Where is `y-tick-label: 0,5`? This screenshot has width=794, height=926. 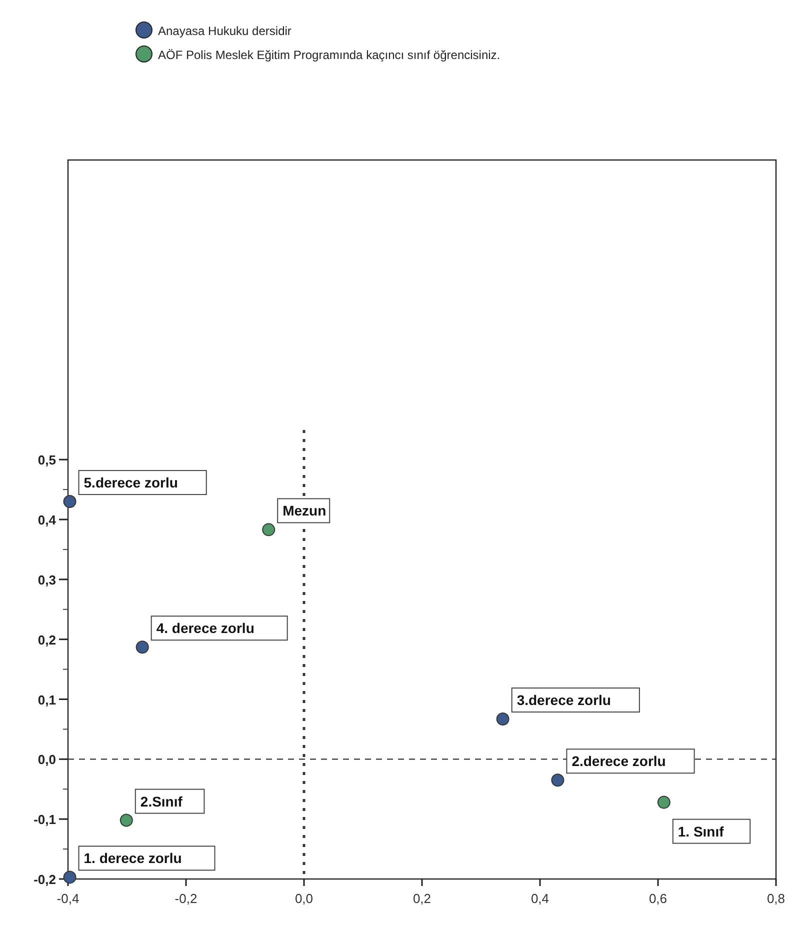
y-tick-label: 0,5 is located at coordinates (47, 460).